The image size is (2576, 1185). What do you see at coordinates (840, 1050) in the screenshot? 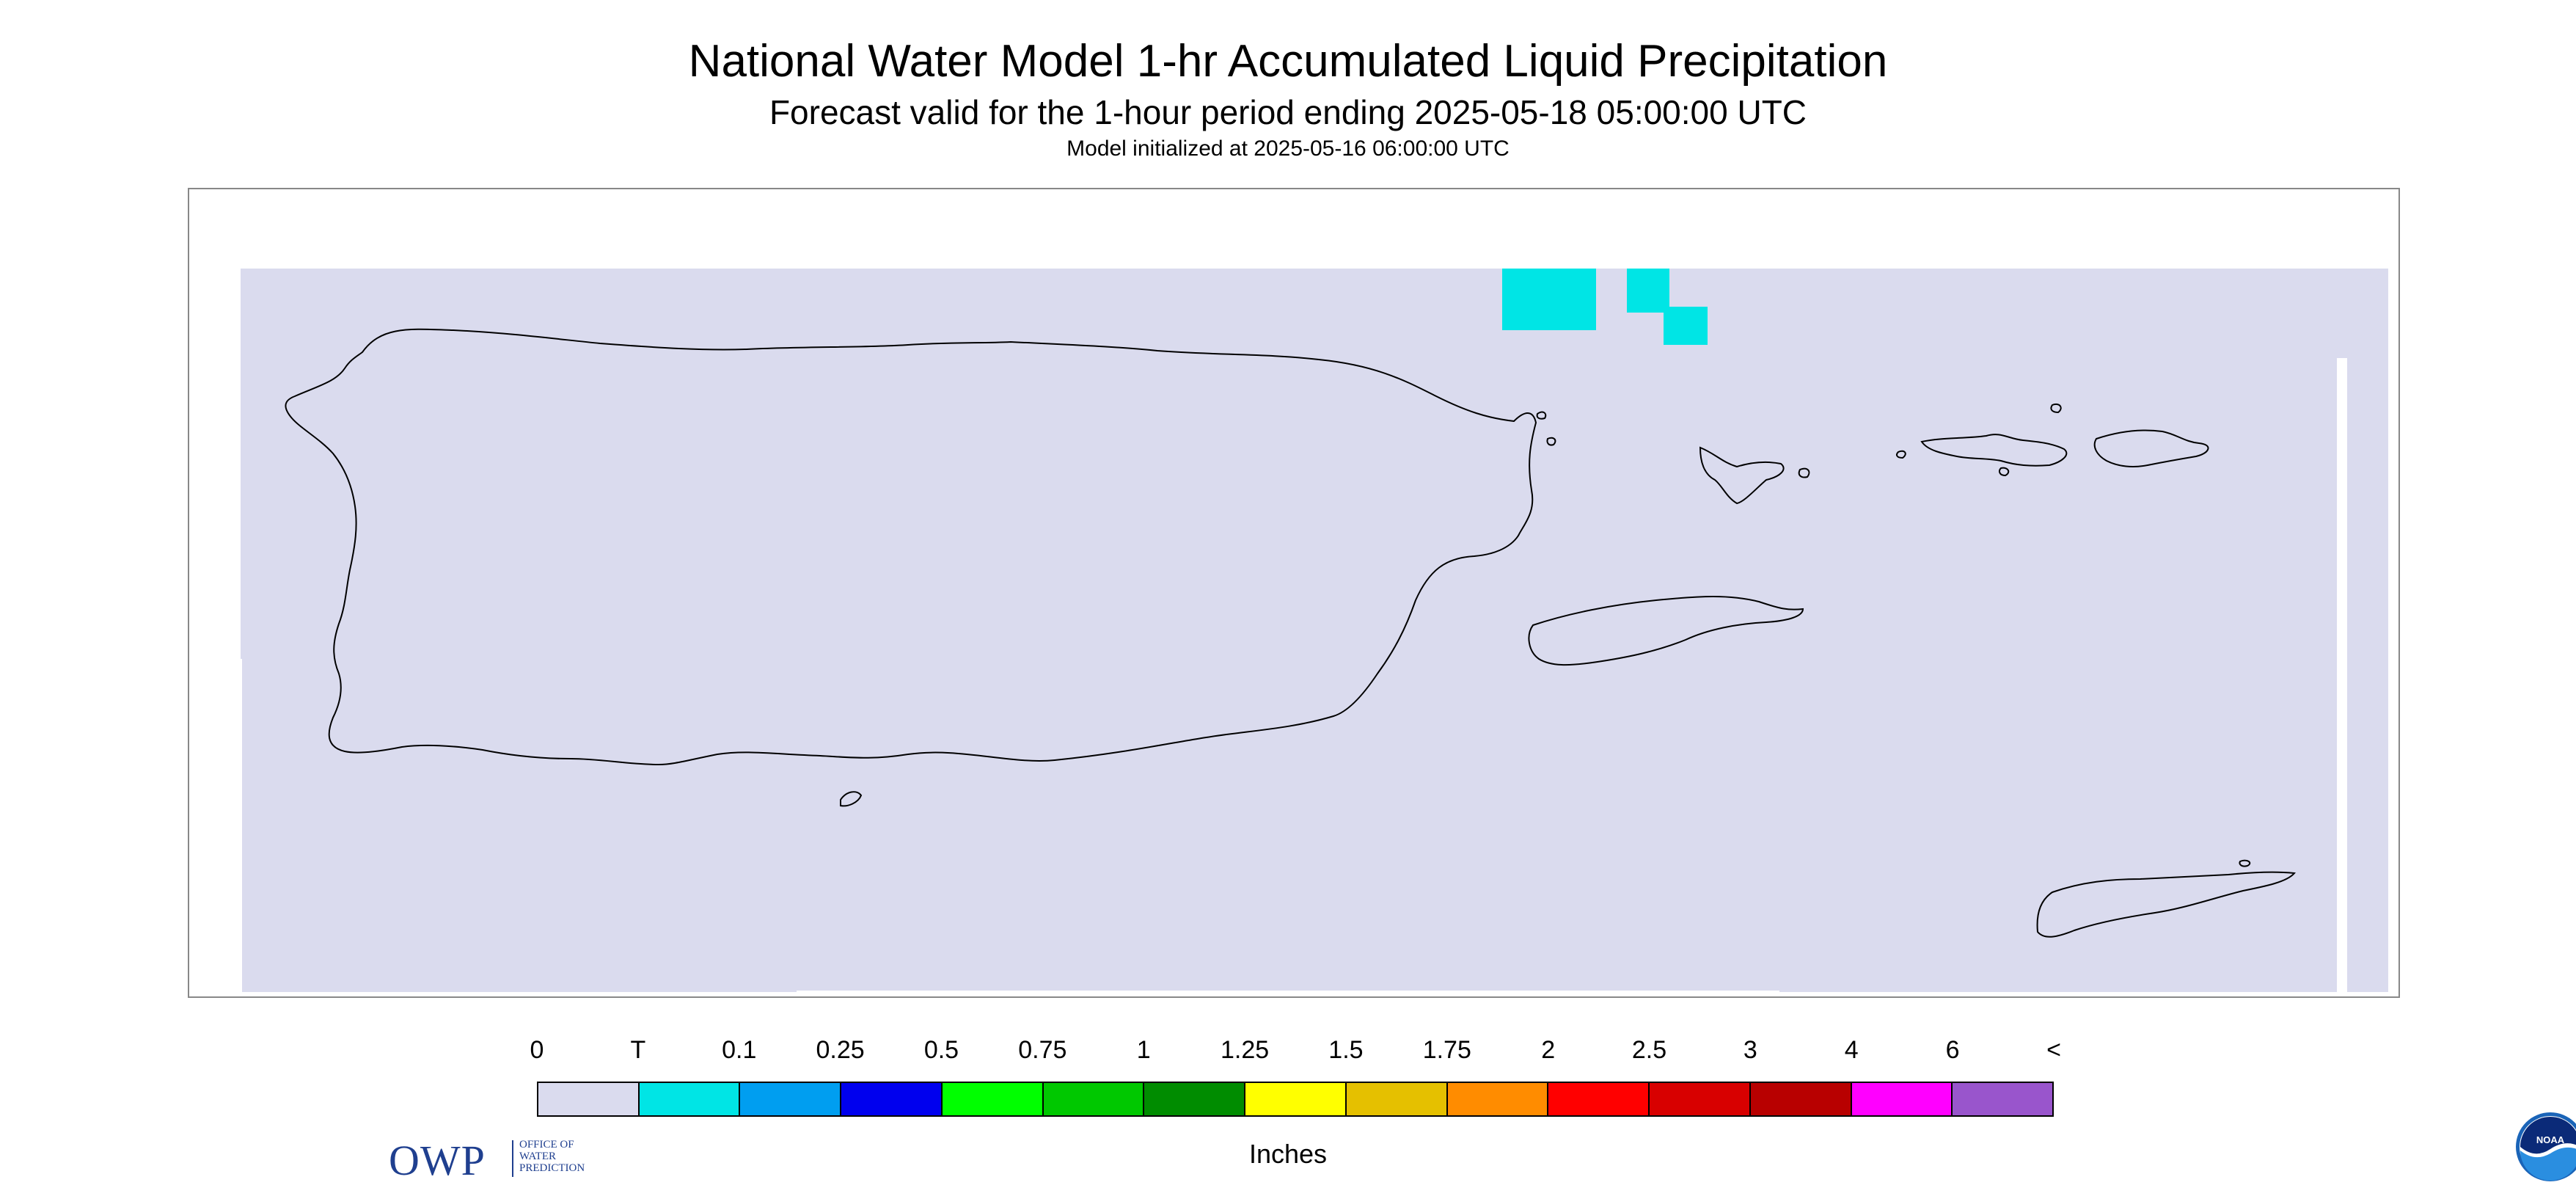
I see `legend-label: 0.25` at bounding box center [840, 1050].